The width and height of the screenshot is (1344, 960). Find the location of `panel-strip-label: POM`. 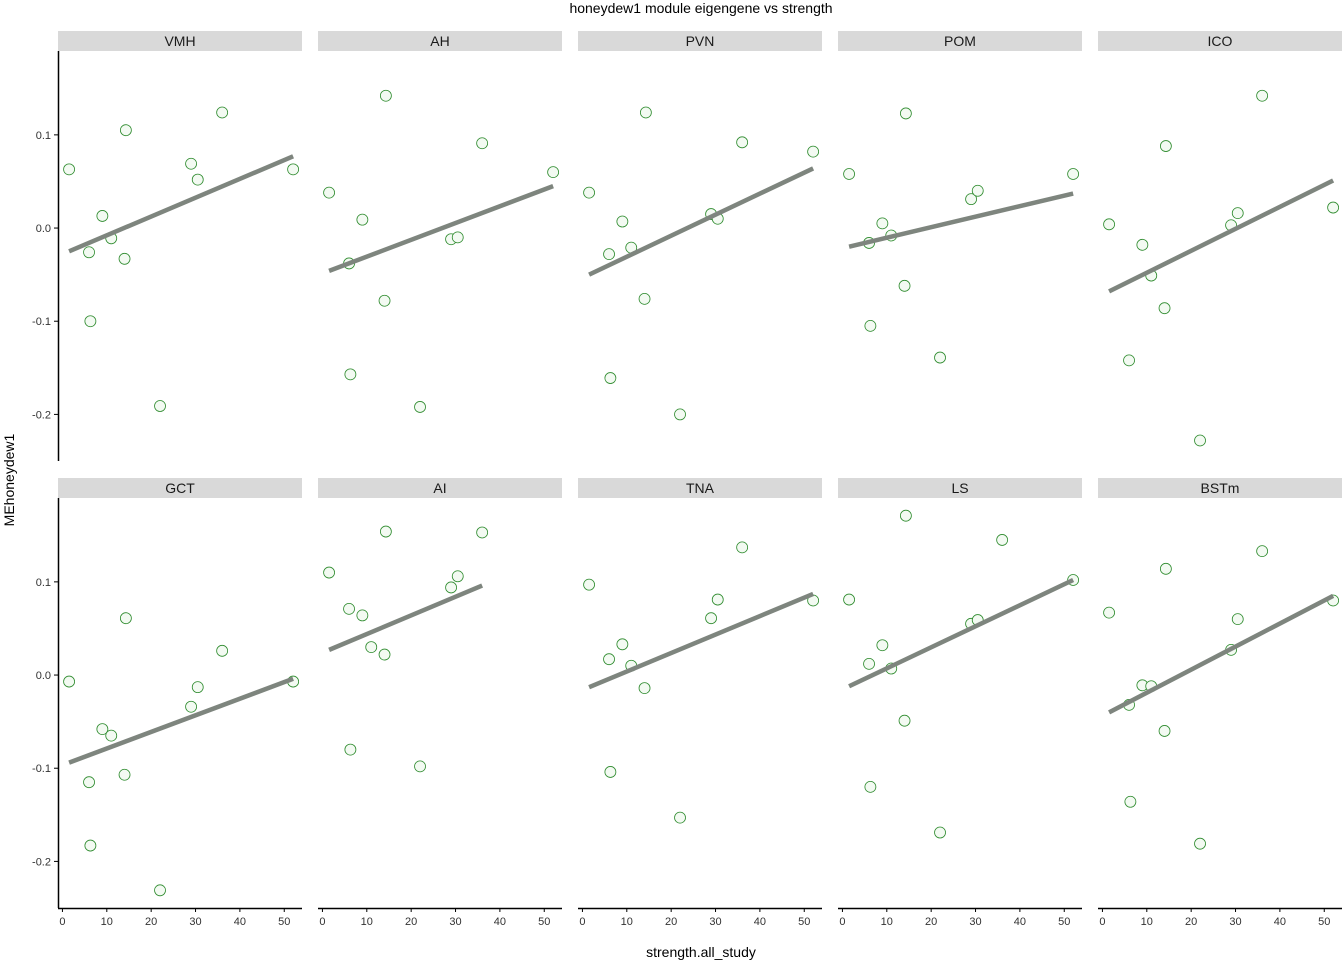

panel-strip-label: POM is located at coordinates (960, 41).